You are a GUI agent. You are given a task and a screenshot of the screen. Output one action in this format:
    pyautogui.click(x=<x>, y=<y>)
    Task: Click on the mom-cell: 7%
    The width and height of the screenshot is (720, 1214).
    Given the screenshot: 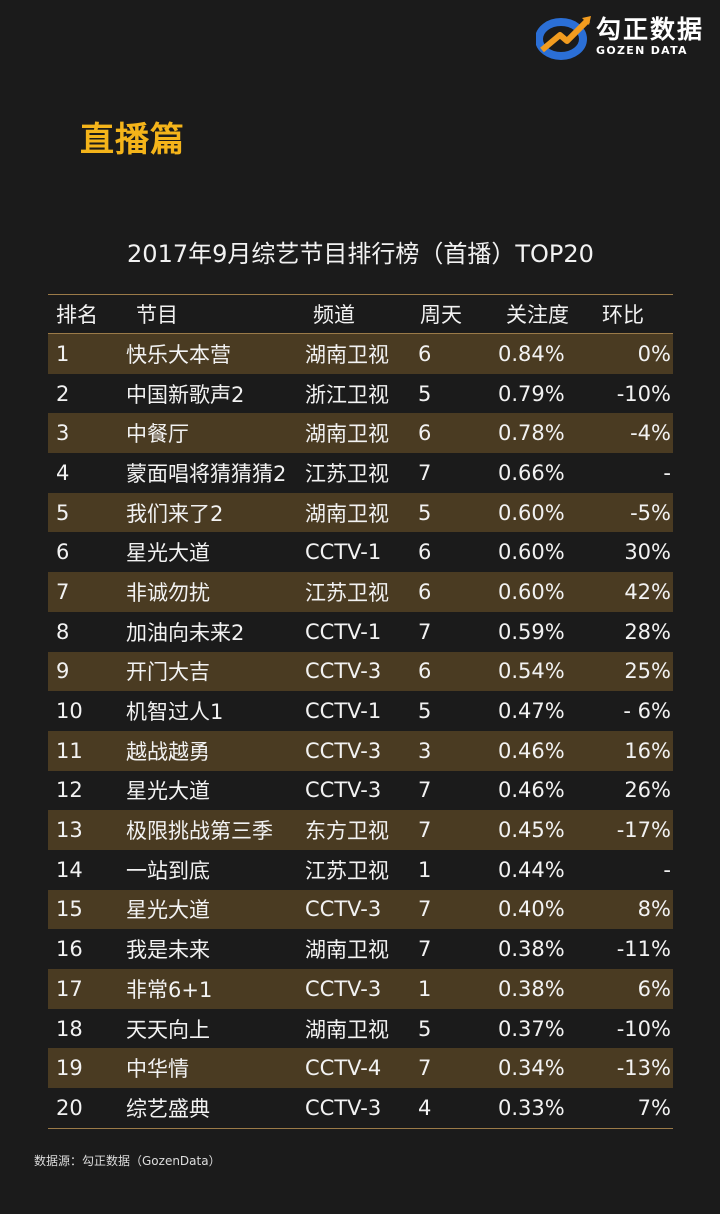 What is the action you would take?
    pyautogui.click(x=654, y=1107)
    